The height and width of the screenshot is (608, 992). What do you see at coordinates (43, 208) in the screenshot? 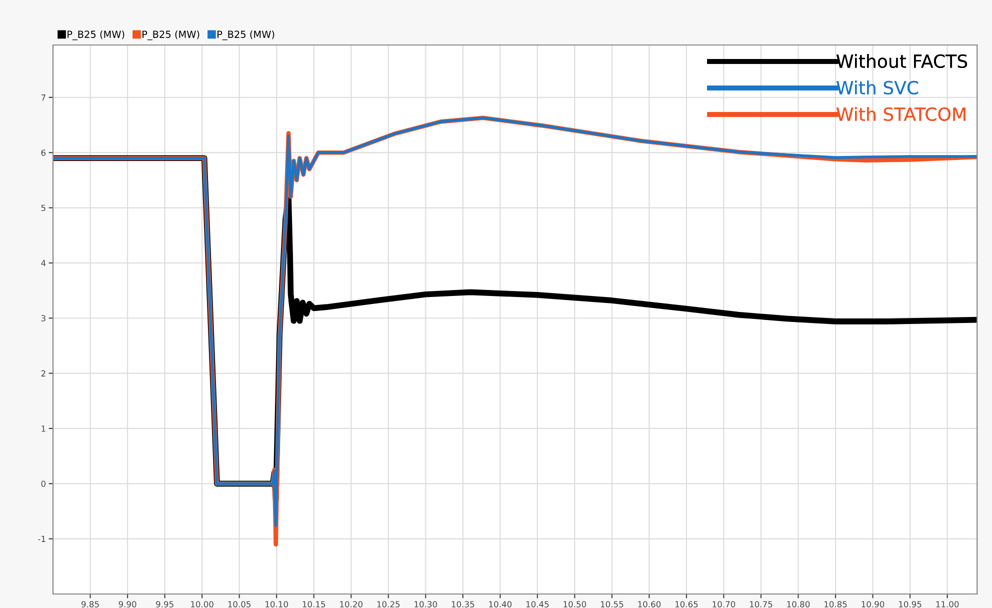
I see `y-tick-label: 5` at bounding box center [43, 208].